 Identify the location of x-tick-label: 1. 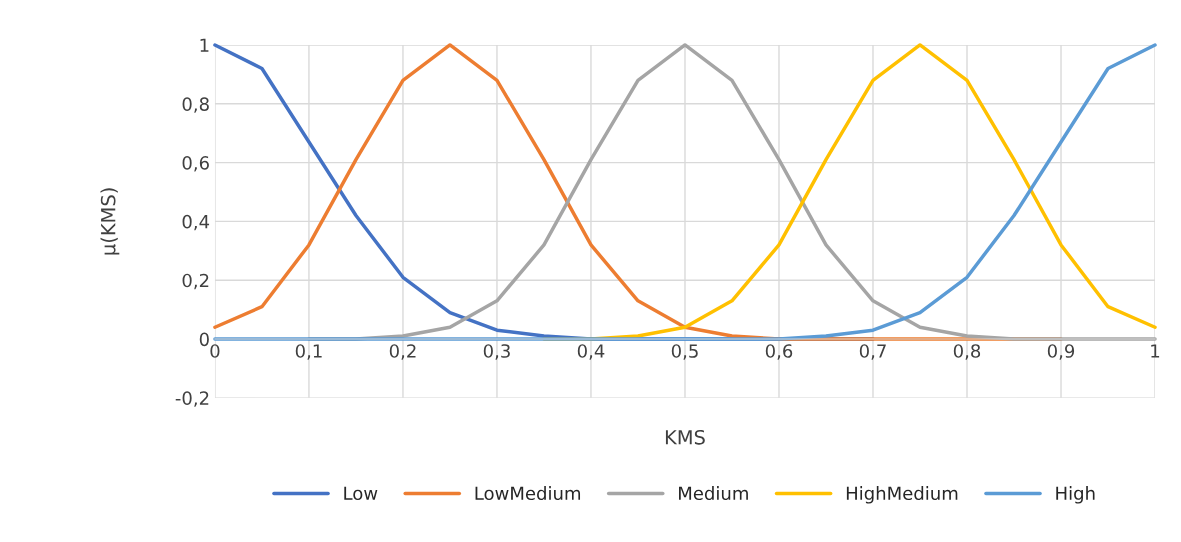
(1155, 351).